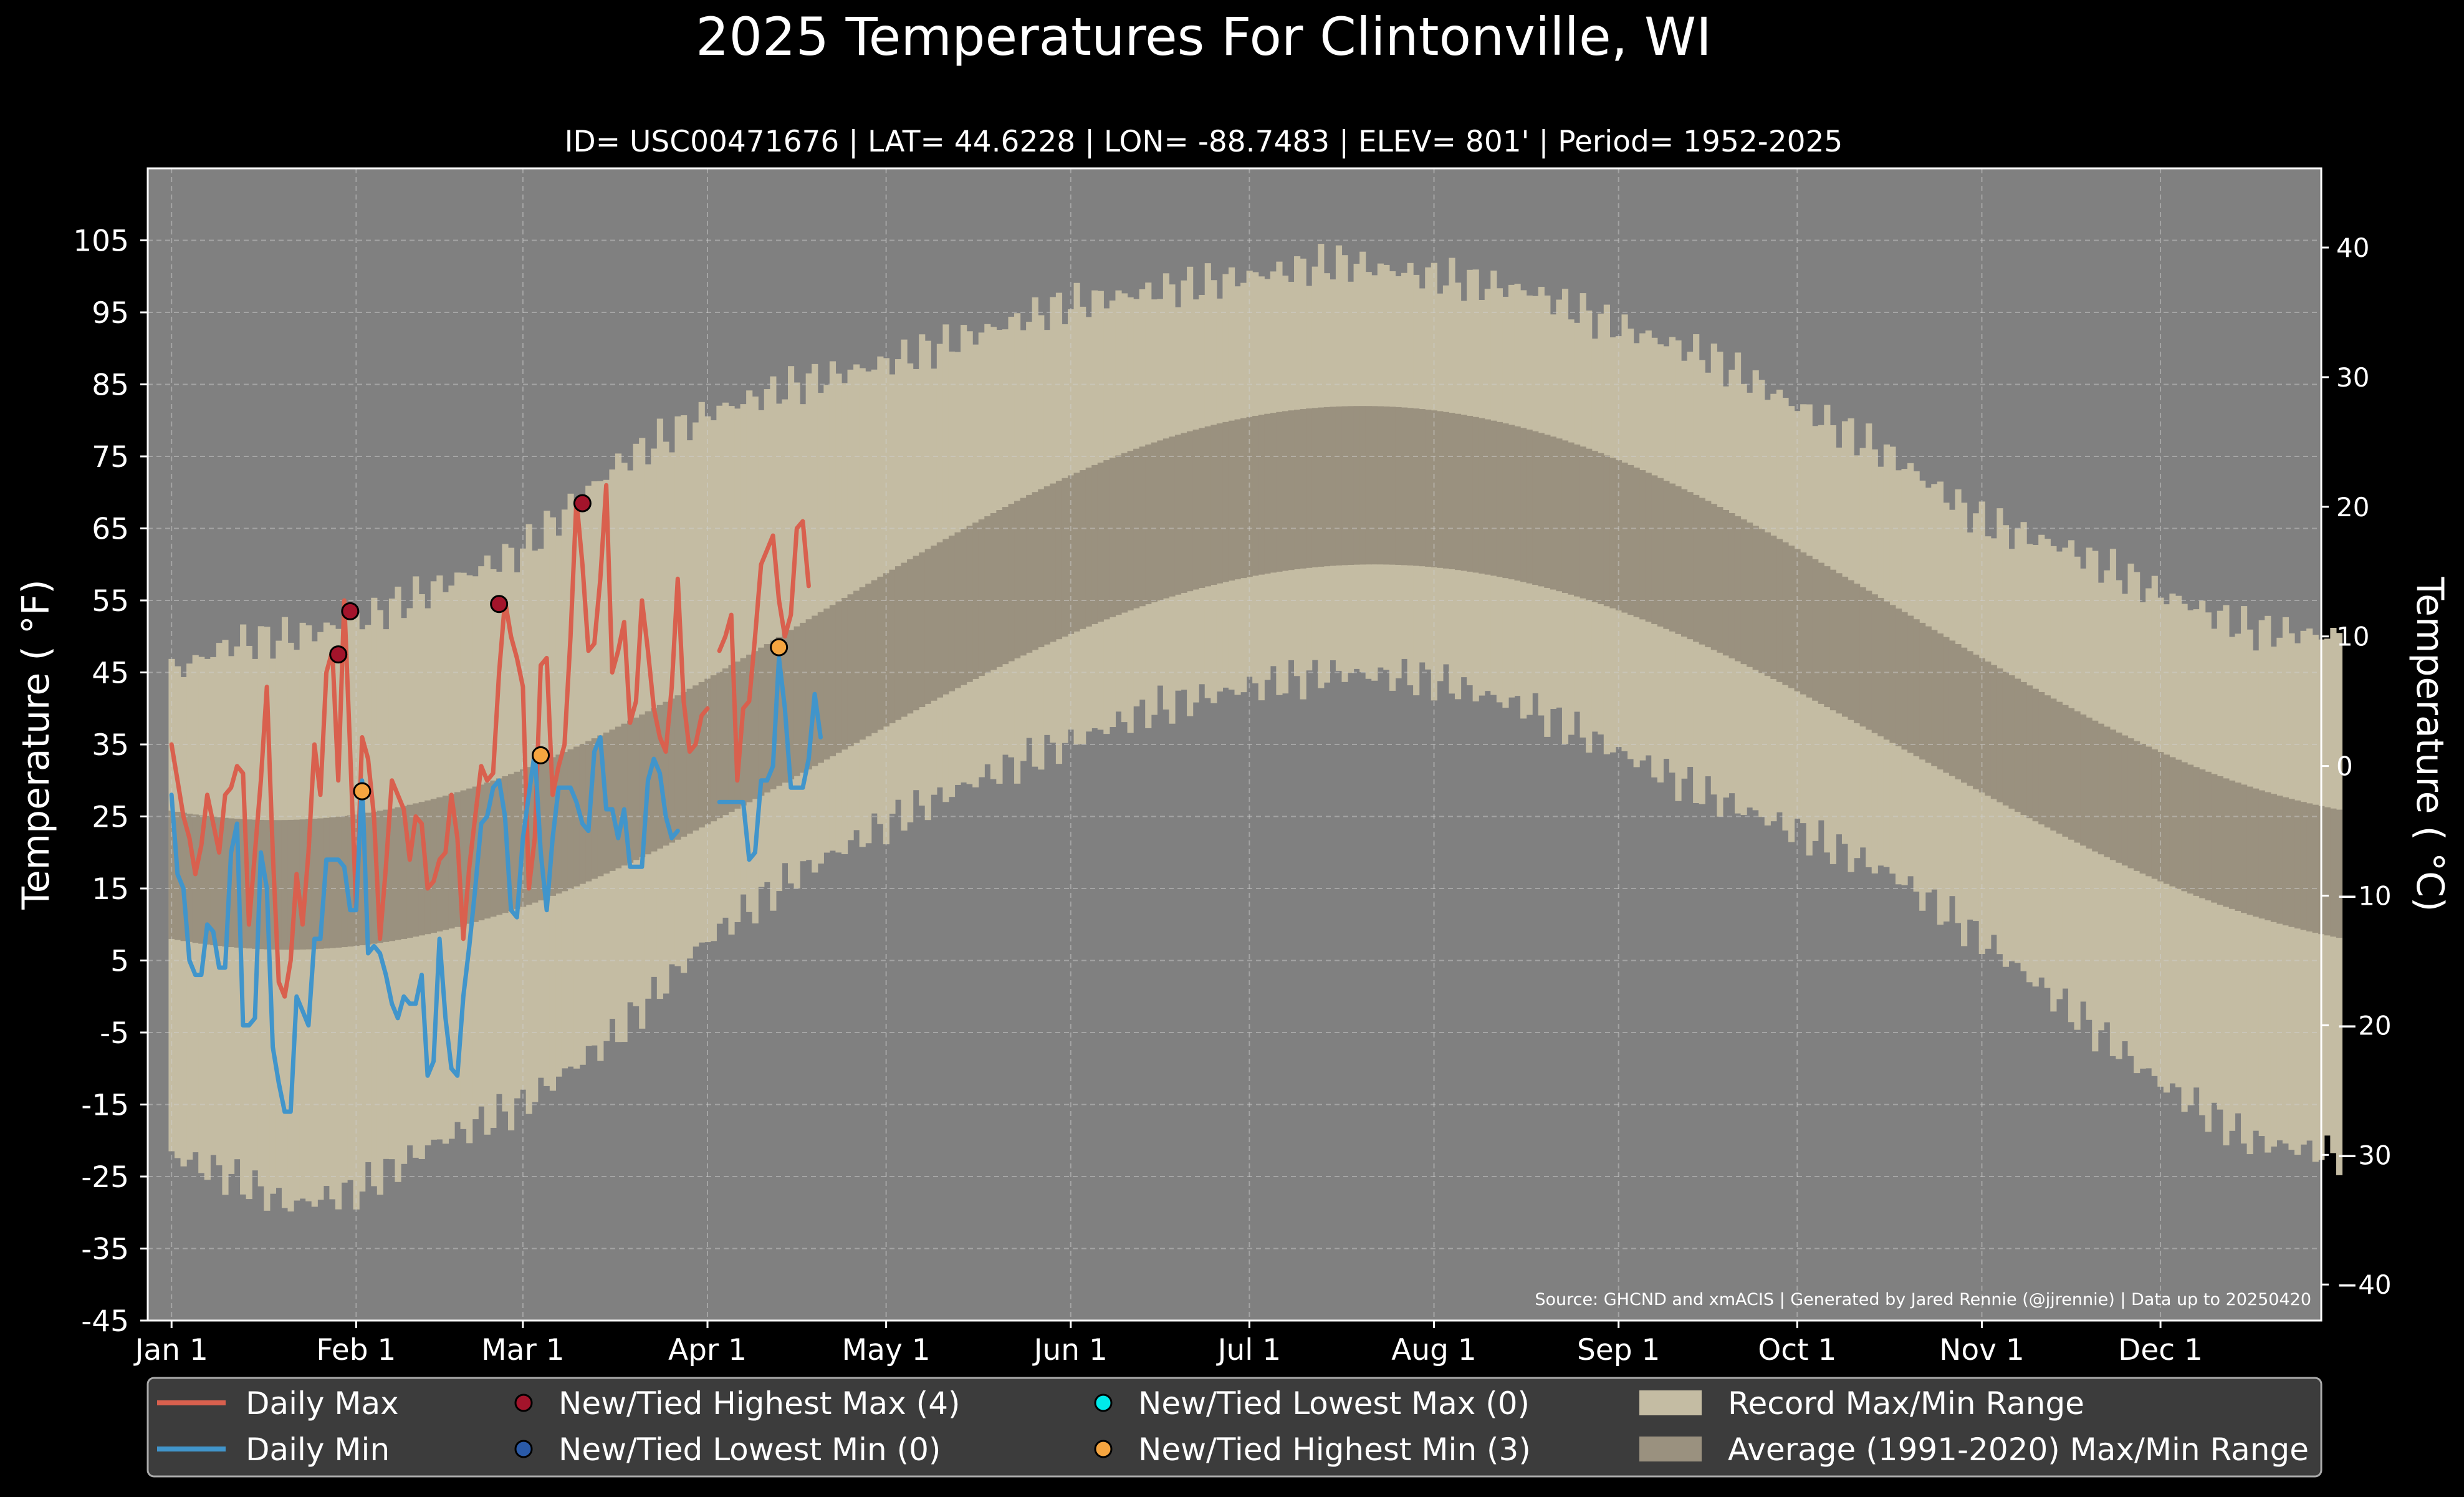 The height and width of the screenshot is (1497, 2464). I want to click on y-tick-label: 45, so click(110, 674).